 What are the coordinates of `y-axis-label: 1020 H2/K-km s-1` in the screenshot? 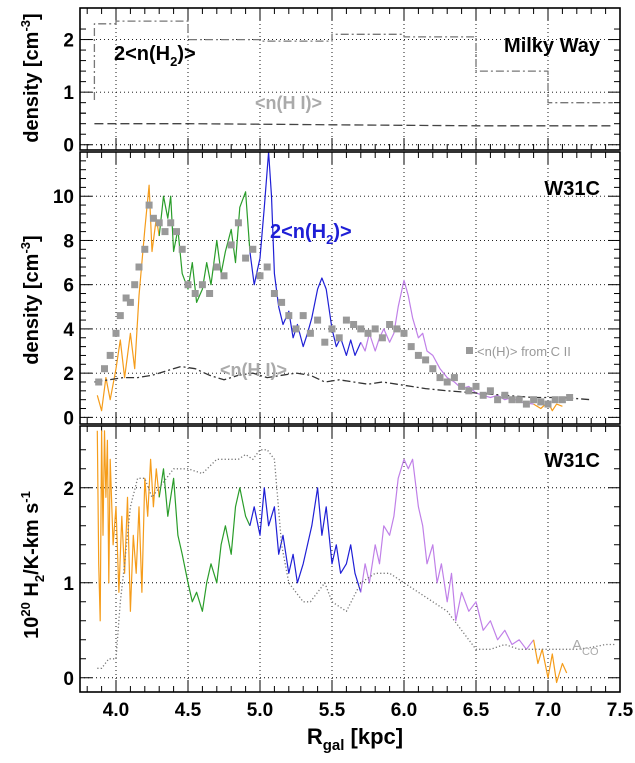 It's located at (32, 565).